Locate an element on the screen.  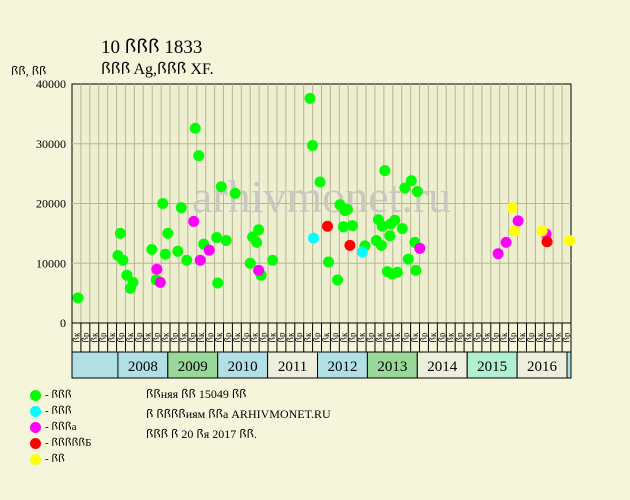
year-label: 2016 is located at coordinates (542, 367).